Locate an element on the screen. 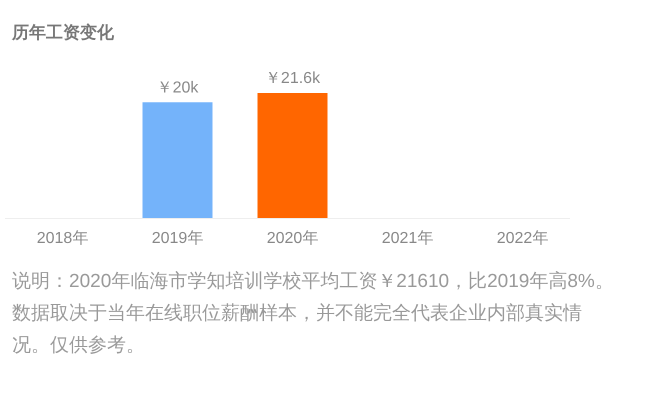 This screenshot has width=655, height=401. chart-title: 历年工资变化 is located at coordinates (63, 32).